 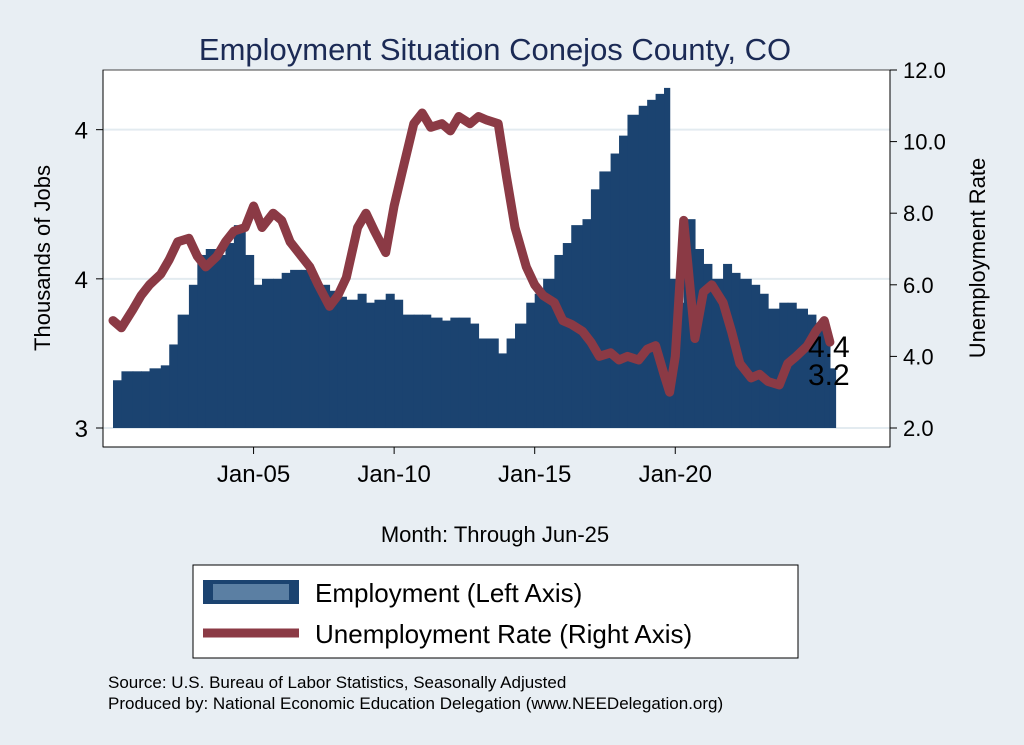 I want to click on right-axis-tick-label: 4.0, so click(x=918, y=356).